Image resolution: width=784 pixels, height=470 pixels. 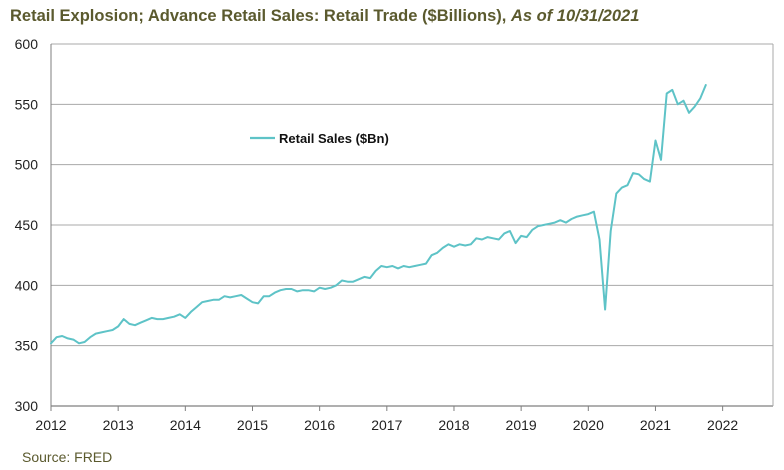 I want to click on x-tick-label-2021: 2021, so click(x=655, y=425).